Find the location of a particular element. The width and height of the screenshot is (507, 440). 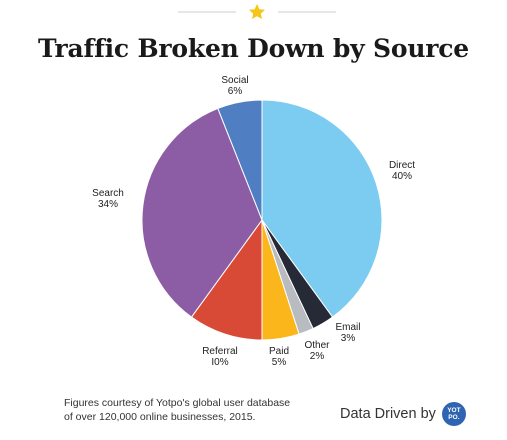

slice-label-email: Email is located at coordinates (347, 327).